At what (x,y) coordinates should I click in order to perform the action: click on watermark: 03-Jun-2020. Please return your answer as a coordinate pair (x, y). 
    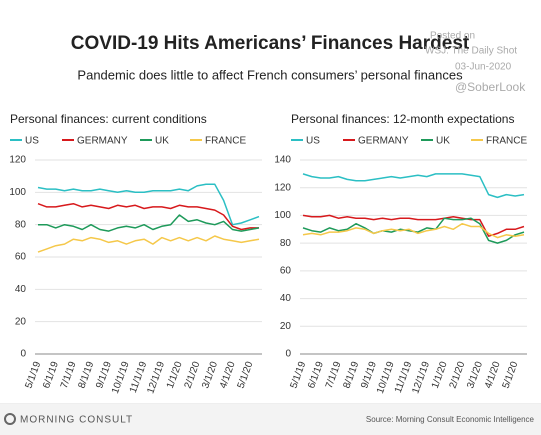
    Looking at the image, I should click on (483, 67).